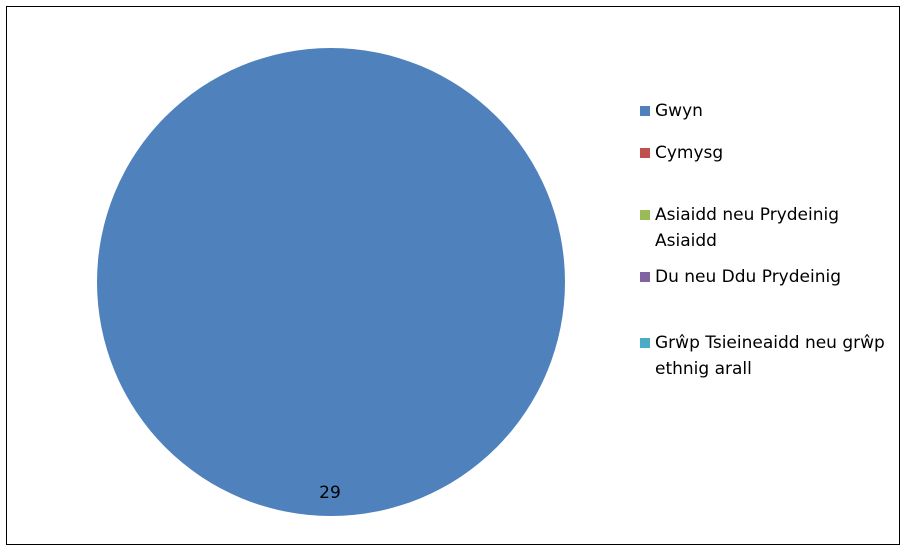  What do you see at coordinates (748, 277) in the screenshot?
I see `legend-label-du: Du neu Ddu Prydeinig` at bounding box center [748, 277].